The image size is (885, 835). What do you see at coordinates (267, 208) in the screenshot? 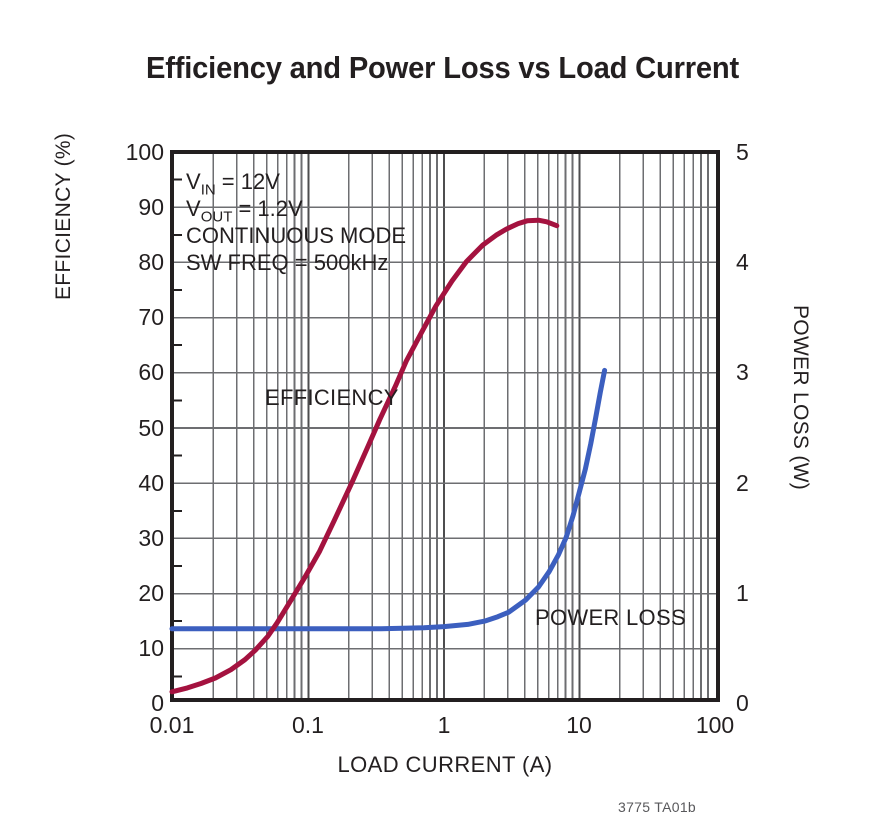
I see `vout-value: = 1.2V` at bounding box center [267, 208].